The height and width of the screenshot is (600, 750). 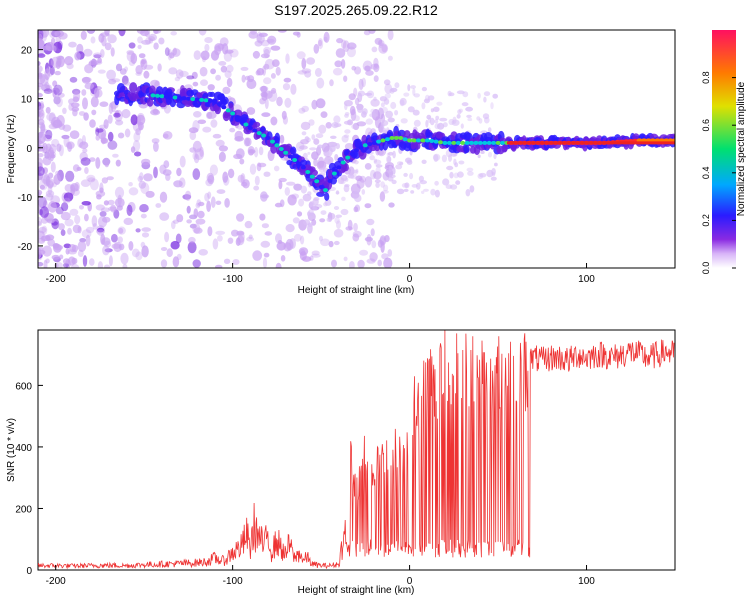 I want to click on snr-x-axis: -200 -100 0 100, so click(x=320, y=576).